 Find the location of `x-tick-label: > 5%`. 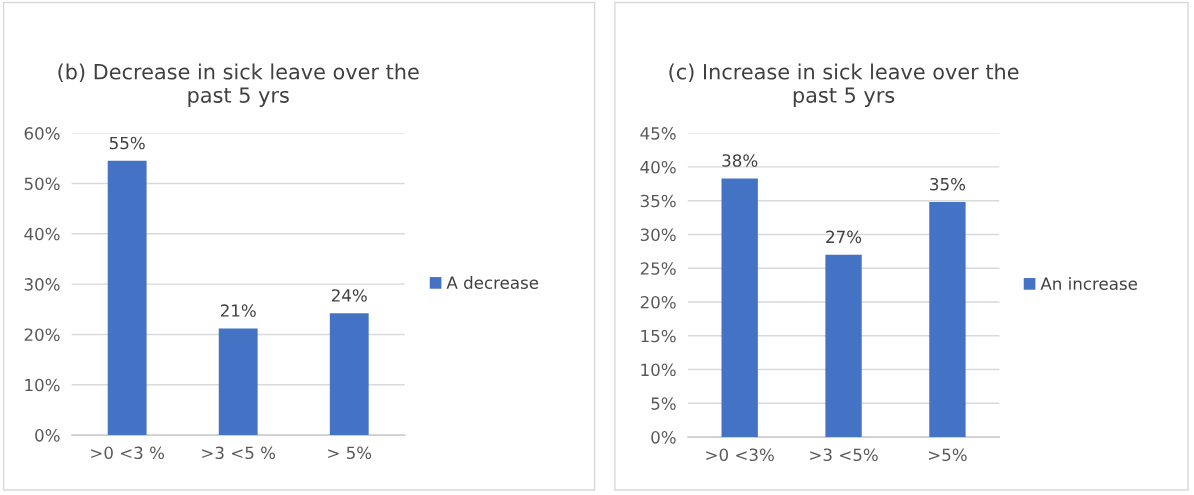

x-tick-label: > 5% is located at coordinates (350, 453).